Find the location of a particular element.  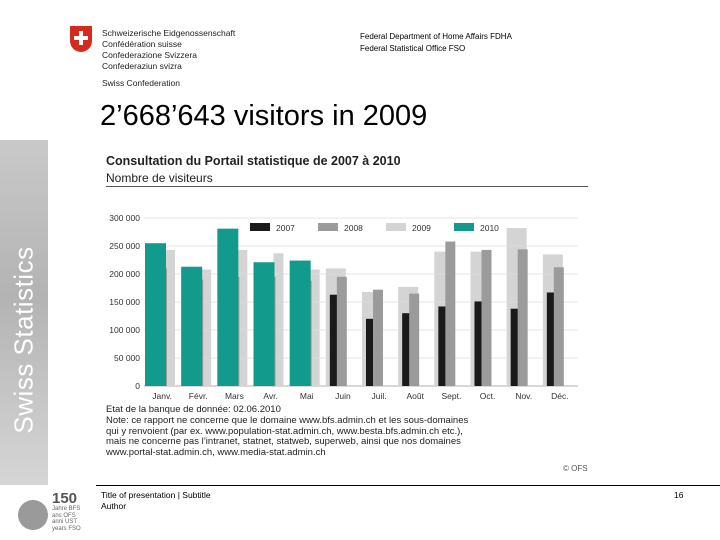

department-line: Federal Department of Home Affairs FDHA is located at coordinates (436, 36).